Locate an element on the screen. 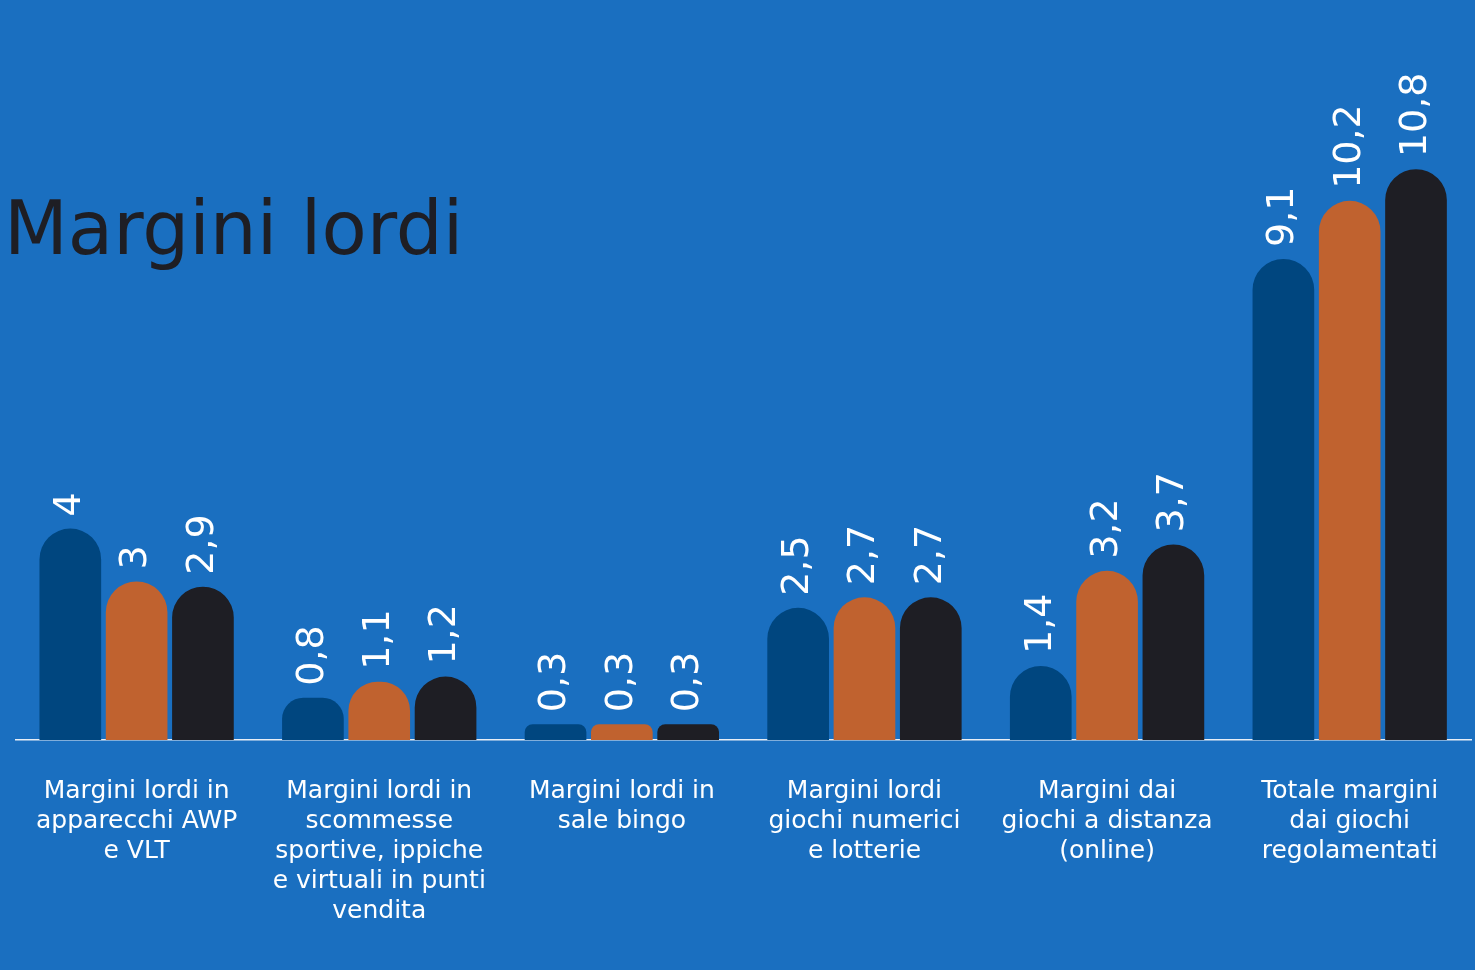 Image resolution: width=1475 pixels, height=970 pixels. x-tick-label: Totale margini dai giochi regolamentati is located at coordinates (1349, 819).